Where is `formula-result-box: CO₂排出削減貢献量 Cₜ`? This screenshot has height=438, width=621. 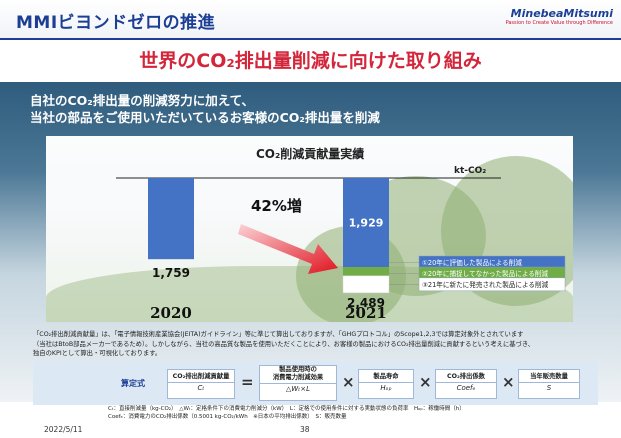 formula-result-box: CO₂排出削減貢献量 Cₜ is located at coordinates (201, 384).